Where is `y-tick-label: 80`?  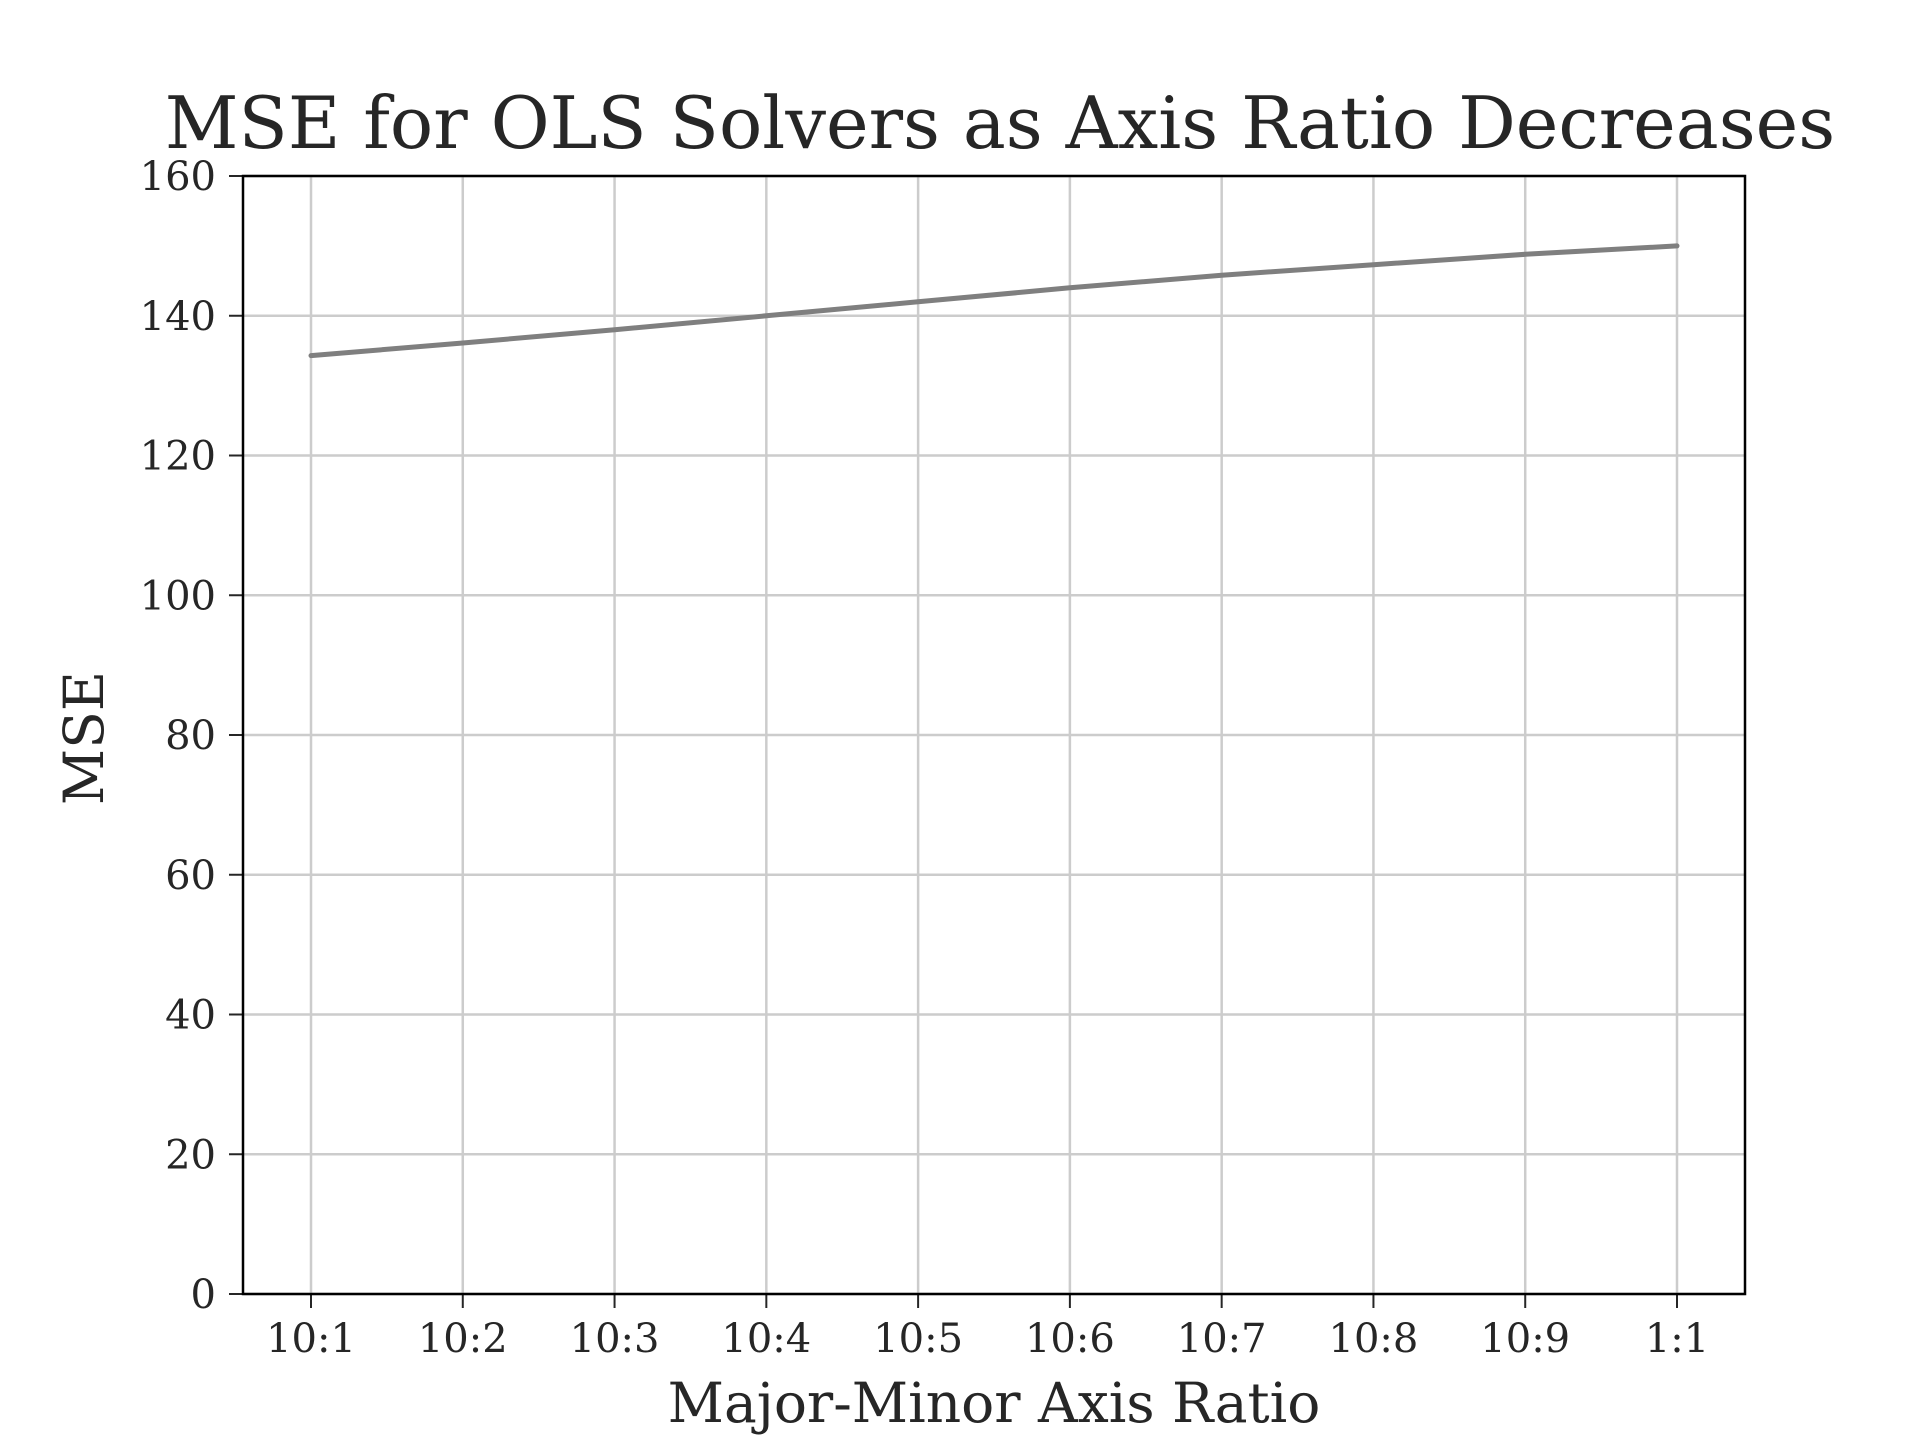 y-tick-label: 80 is located at coordinates (190, 736).